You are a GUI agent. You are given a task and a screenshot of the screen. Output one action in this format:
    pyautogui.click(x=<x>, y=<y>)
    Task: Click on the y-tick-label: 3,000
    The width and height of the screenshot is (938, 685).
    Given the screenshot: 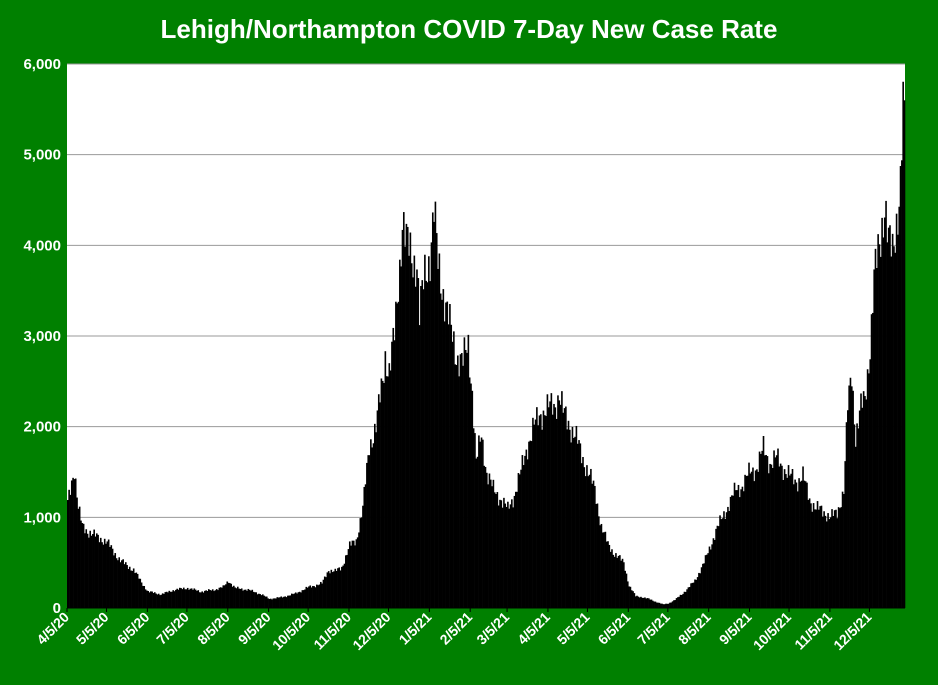 What is the action you would take?
    pyautogui.click(x=42, y=336)
    